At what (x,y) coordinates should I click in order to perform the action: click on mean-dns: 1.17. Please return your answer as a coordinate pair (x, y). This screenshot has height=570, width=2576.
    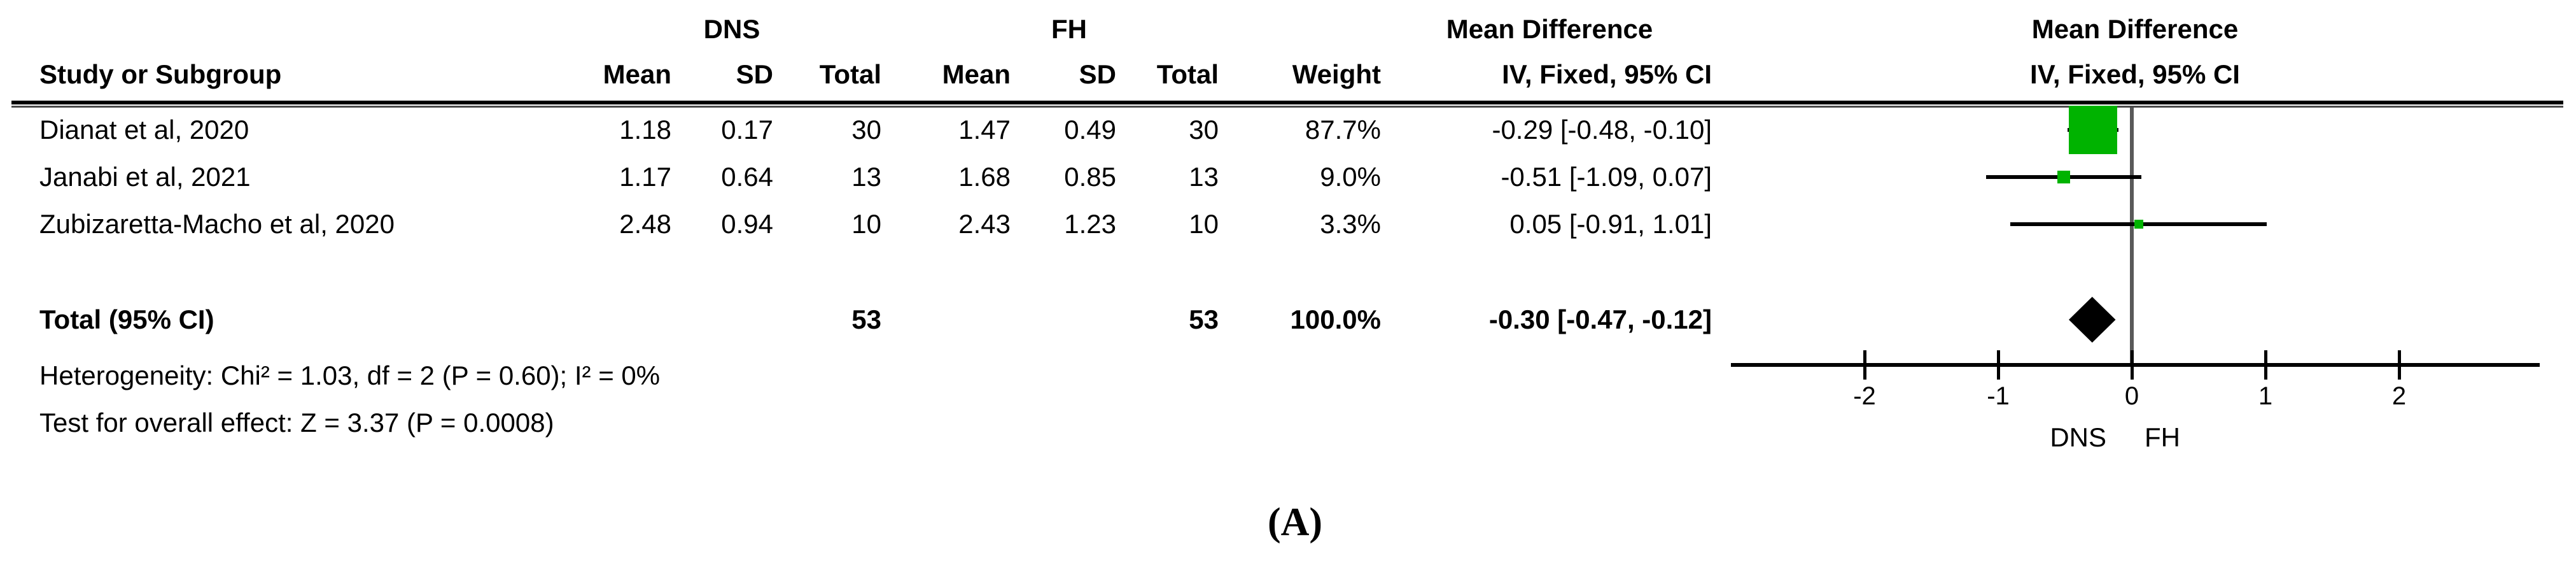
    Looking at the image, I should click on (645, 177).